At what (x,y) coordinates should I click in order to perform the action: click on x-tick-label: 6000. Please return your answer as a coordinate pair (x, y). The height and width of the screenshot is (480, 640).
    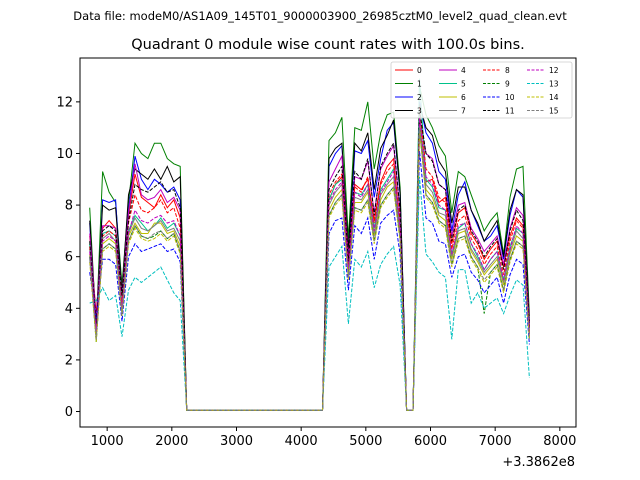
    Looking at the image, I should click on (430, 441).